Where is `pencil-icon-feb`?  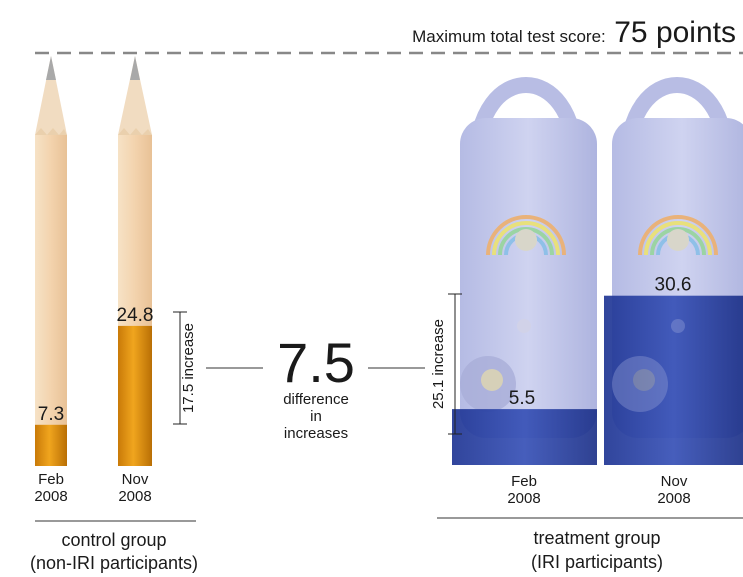
pencil-icon-feb is located at coordinates (51, 261).